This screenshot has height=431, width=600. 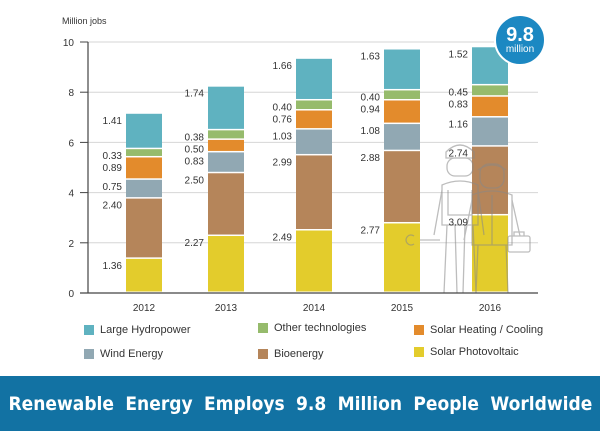 I want to click on legend-item-solar-photovoltaic: Solar Photovoltaic, so click(x=466, y=352).